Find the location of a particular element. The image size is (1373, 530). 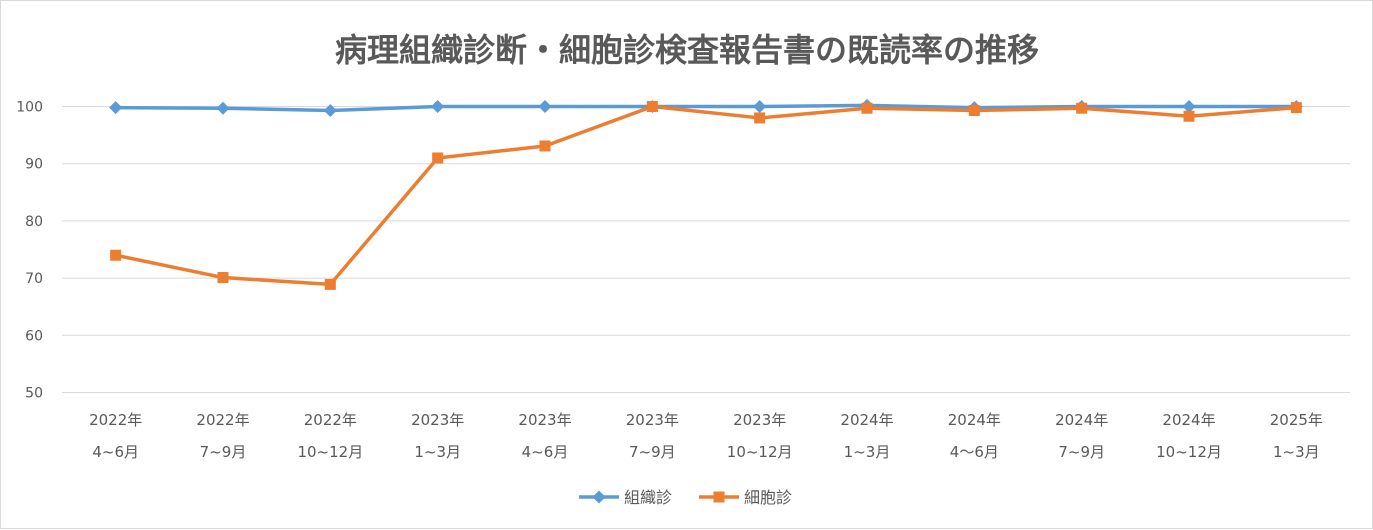

y-tick-label: 50 is located at coordinates (34, 394).